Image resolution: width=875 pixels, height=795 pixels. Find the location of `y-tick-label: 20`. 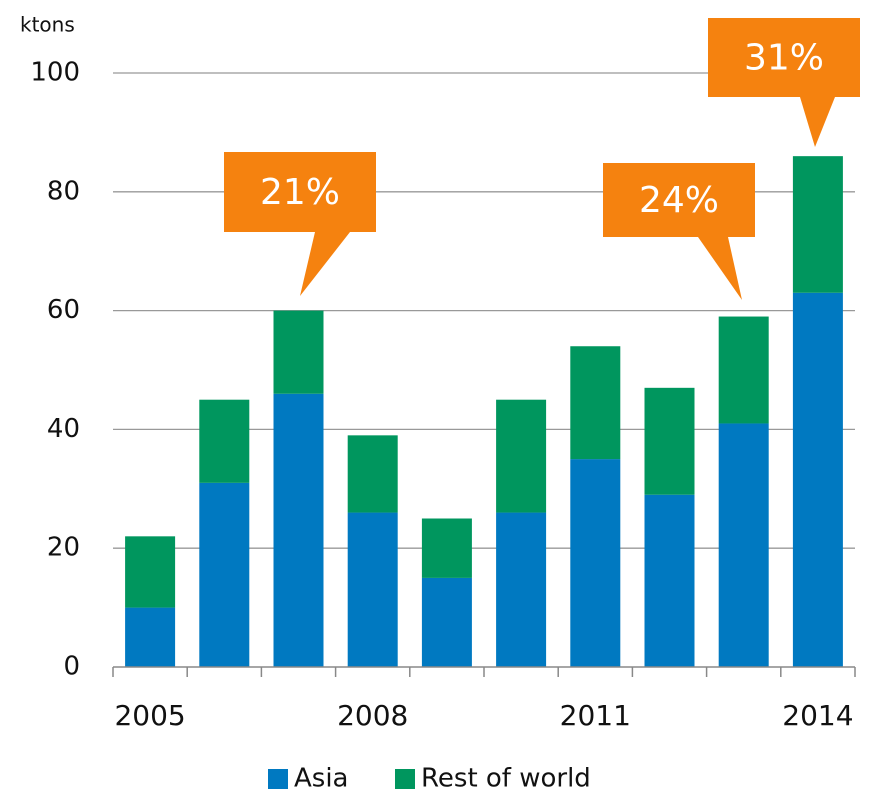

y-tick-label: 20 is located at coordinates (63, 548).